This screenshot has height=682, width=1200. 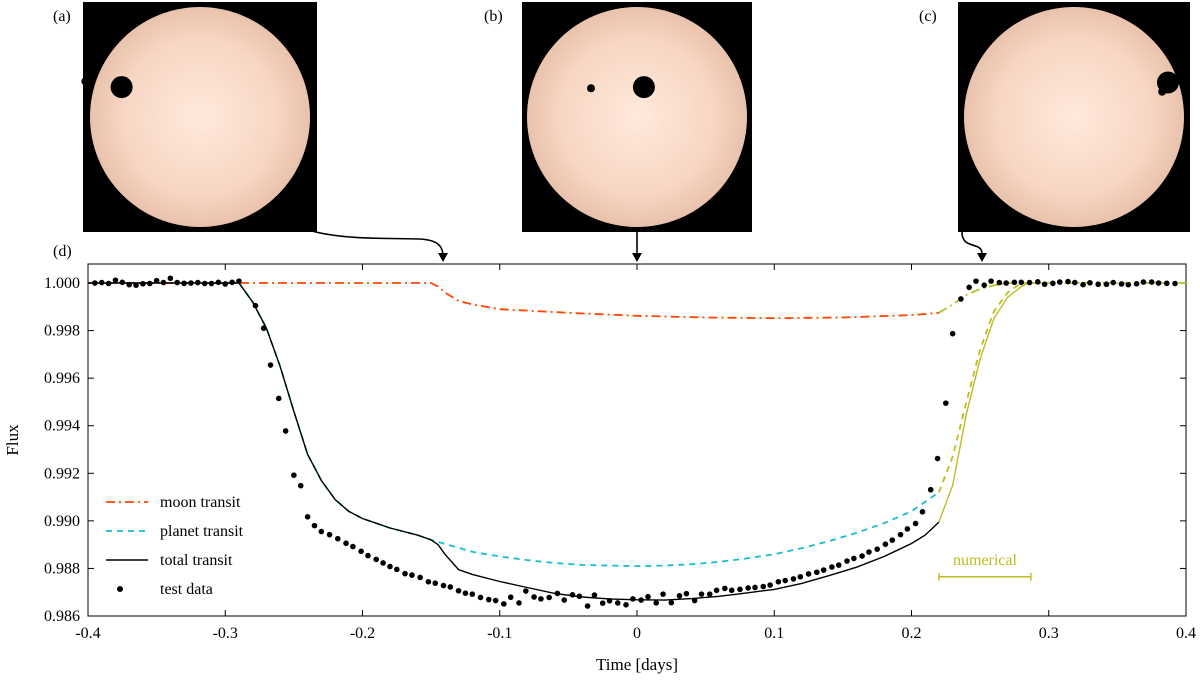 I want to click on y-tick-label: 0.992, so click(x=62, y=473).